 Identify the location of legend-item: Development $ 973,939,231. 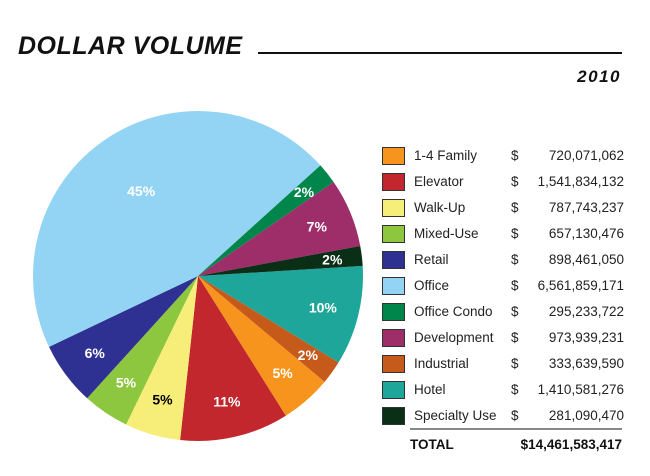
(503, 340).